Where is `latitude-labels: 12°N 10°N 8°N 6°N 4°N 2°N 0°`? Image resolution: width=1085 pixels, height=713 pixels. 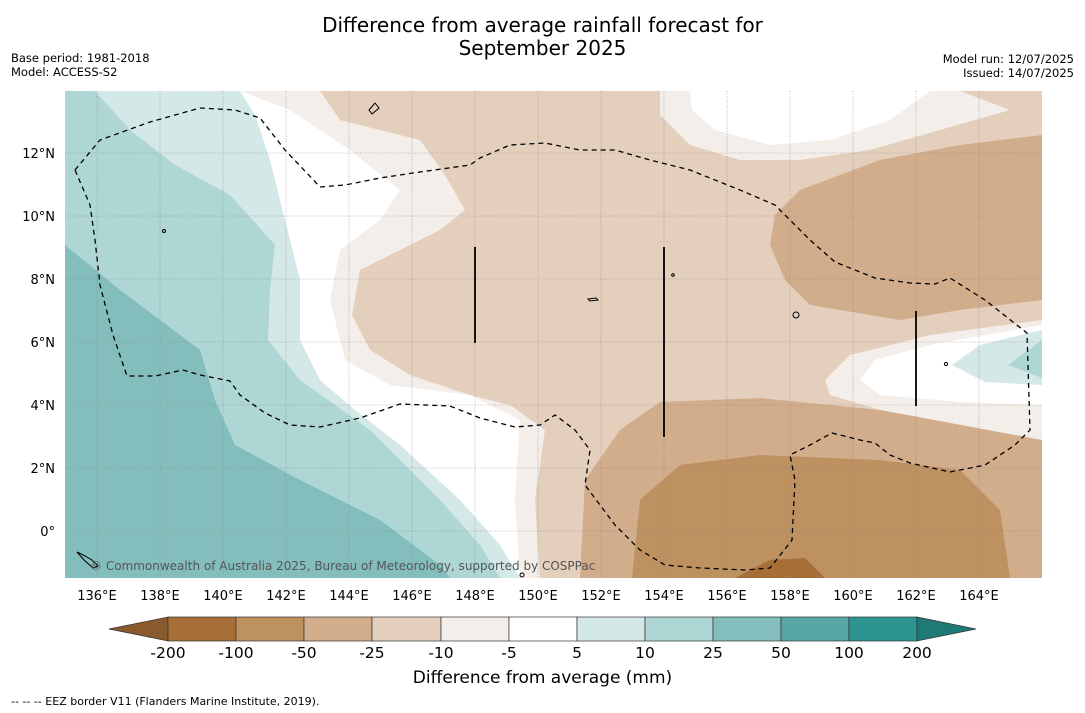
latitude-labels: 12°N 10°N 8°N 6°N 4°N 2°N 0° is located at coordinates (38, 343).